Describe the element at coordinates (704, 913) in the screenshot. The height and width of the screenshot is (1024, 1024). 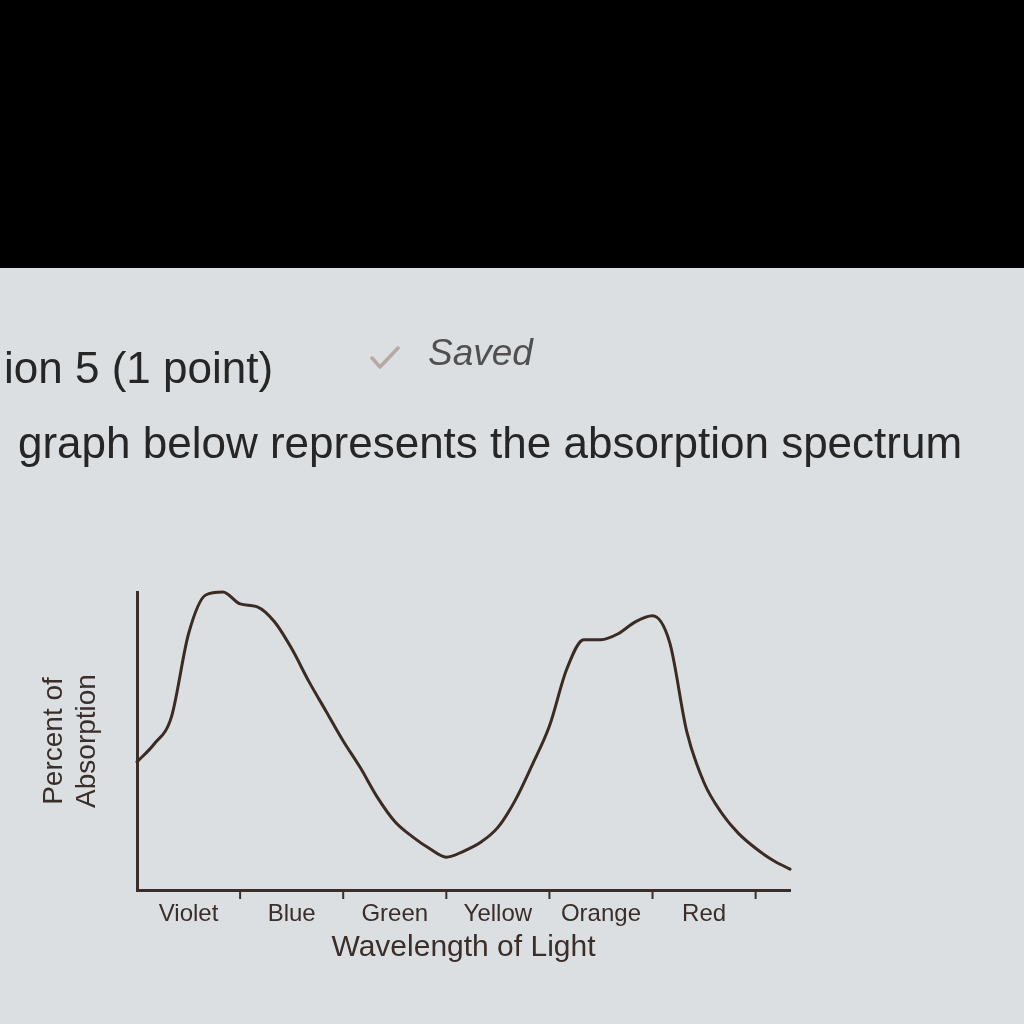
I see `x-tick-label: Red` at that location.